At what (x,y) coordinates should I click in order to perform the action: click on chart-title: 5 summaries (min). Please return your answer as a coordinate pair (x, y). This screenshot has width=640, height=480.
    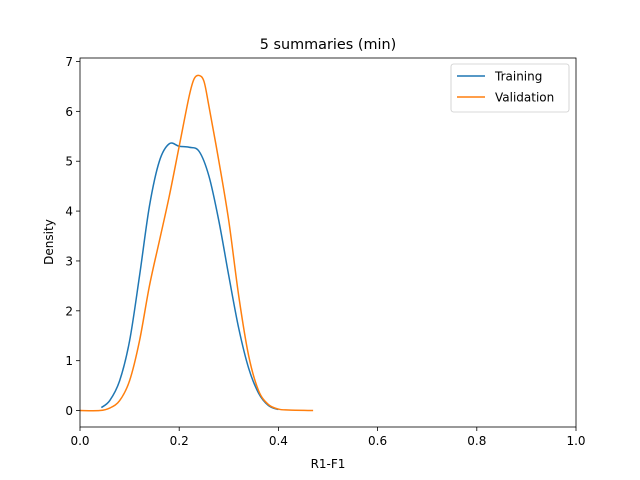
    Looking at the image, I should click on (328, 45).